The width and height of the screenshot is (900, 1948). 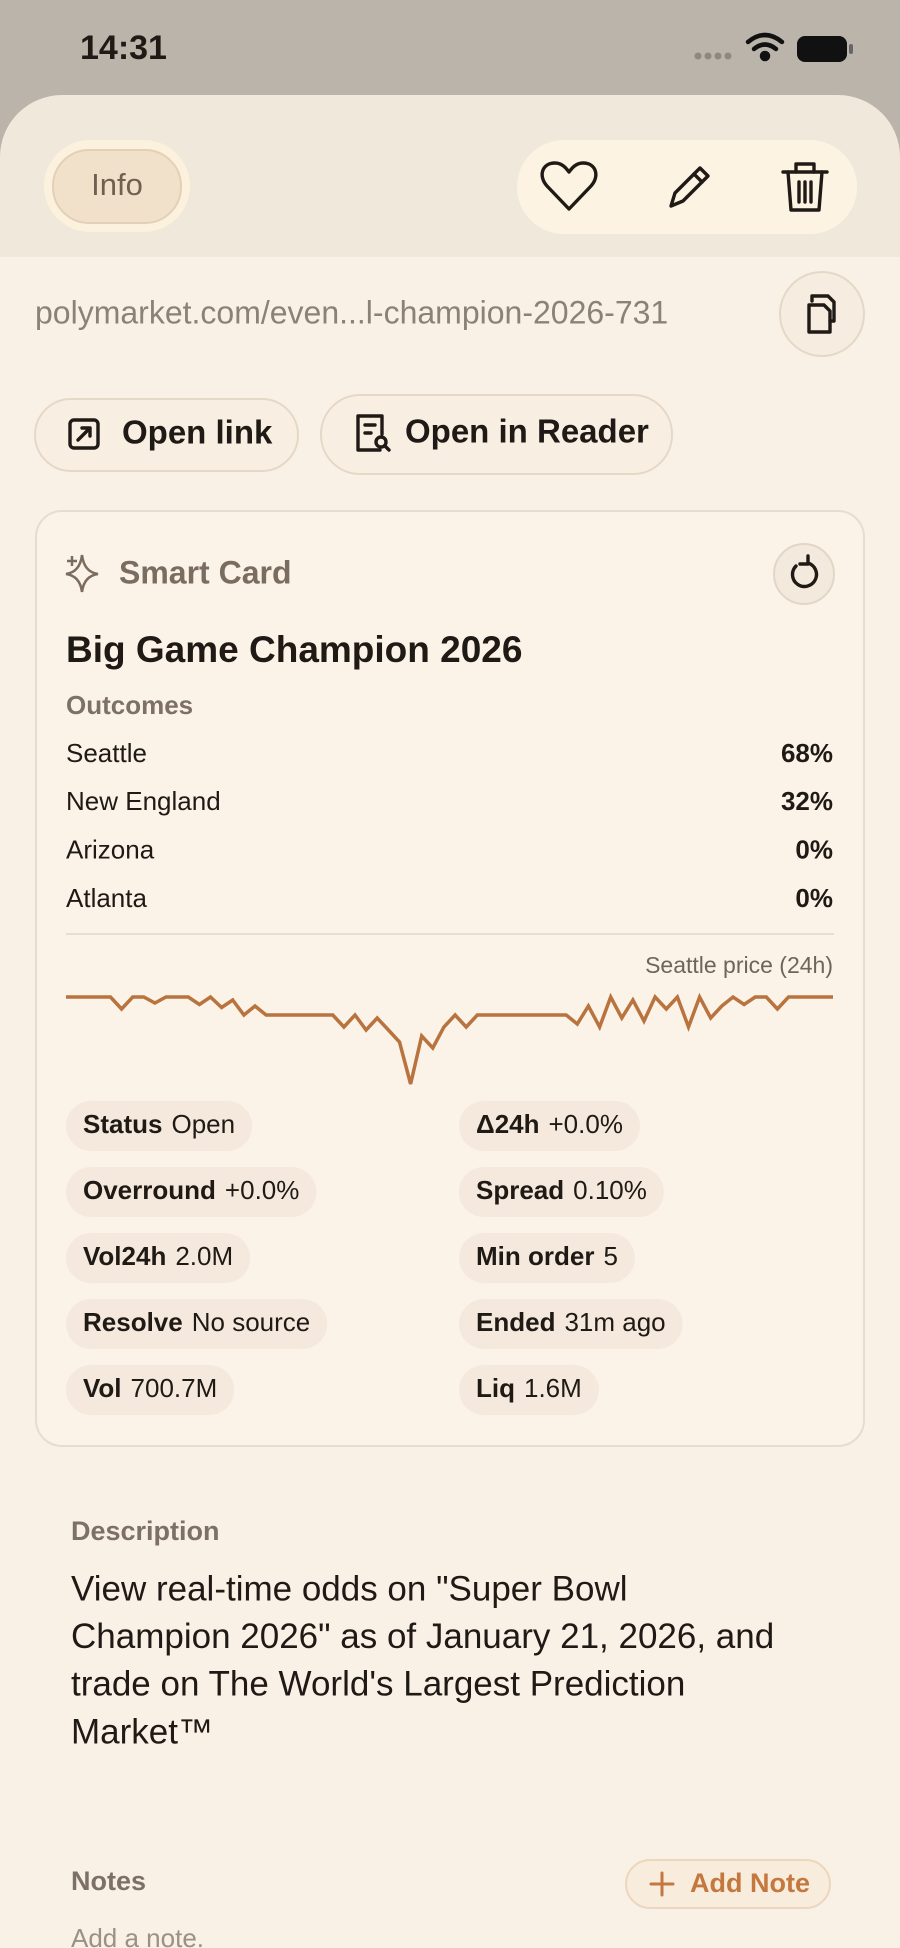 I want to click on smart-card-label: Smart Card, so click(x=205, y=572).